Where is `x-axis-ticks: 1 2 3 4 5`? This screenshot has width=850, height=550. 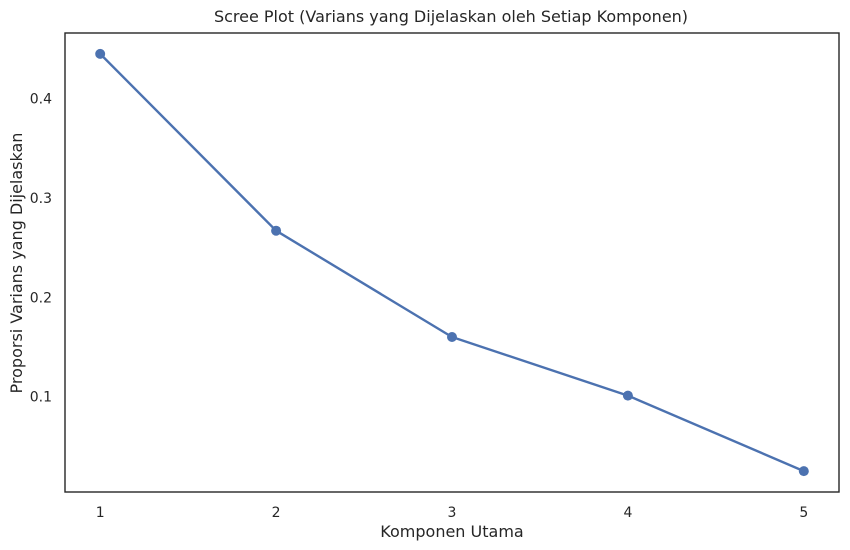
x-axis-ticks: 1 2 3 4 5 is located at coordinates (452, 513).